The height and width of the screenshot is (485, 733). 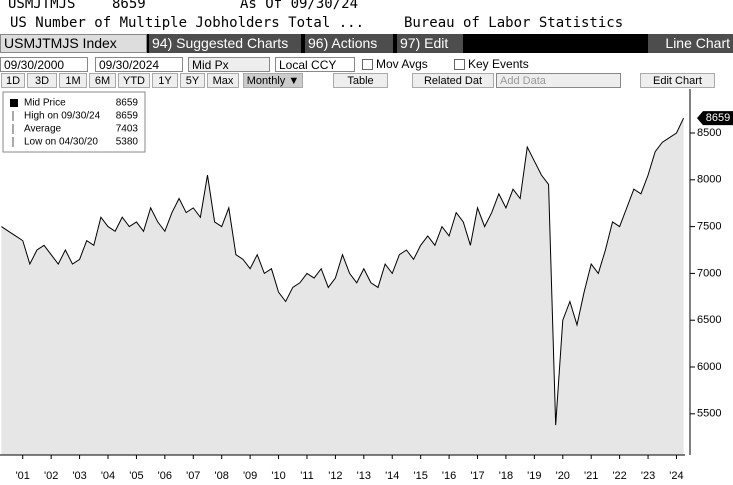 What do you see at coordinates (229, 64) in the screenshot?
I see `field: Mid Px` at bounding box center [229, 64].